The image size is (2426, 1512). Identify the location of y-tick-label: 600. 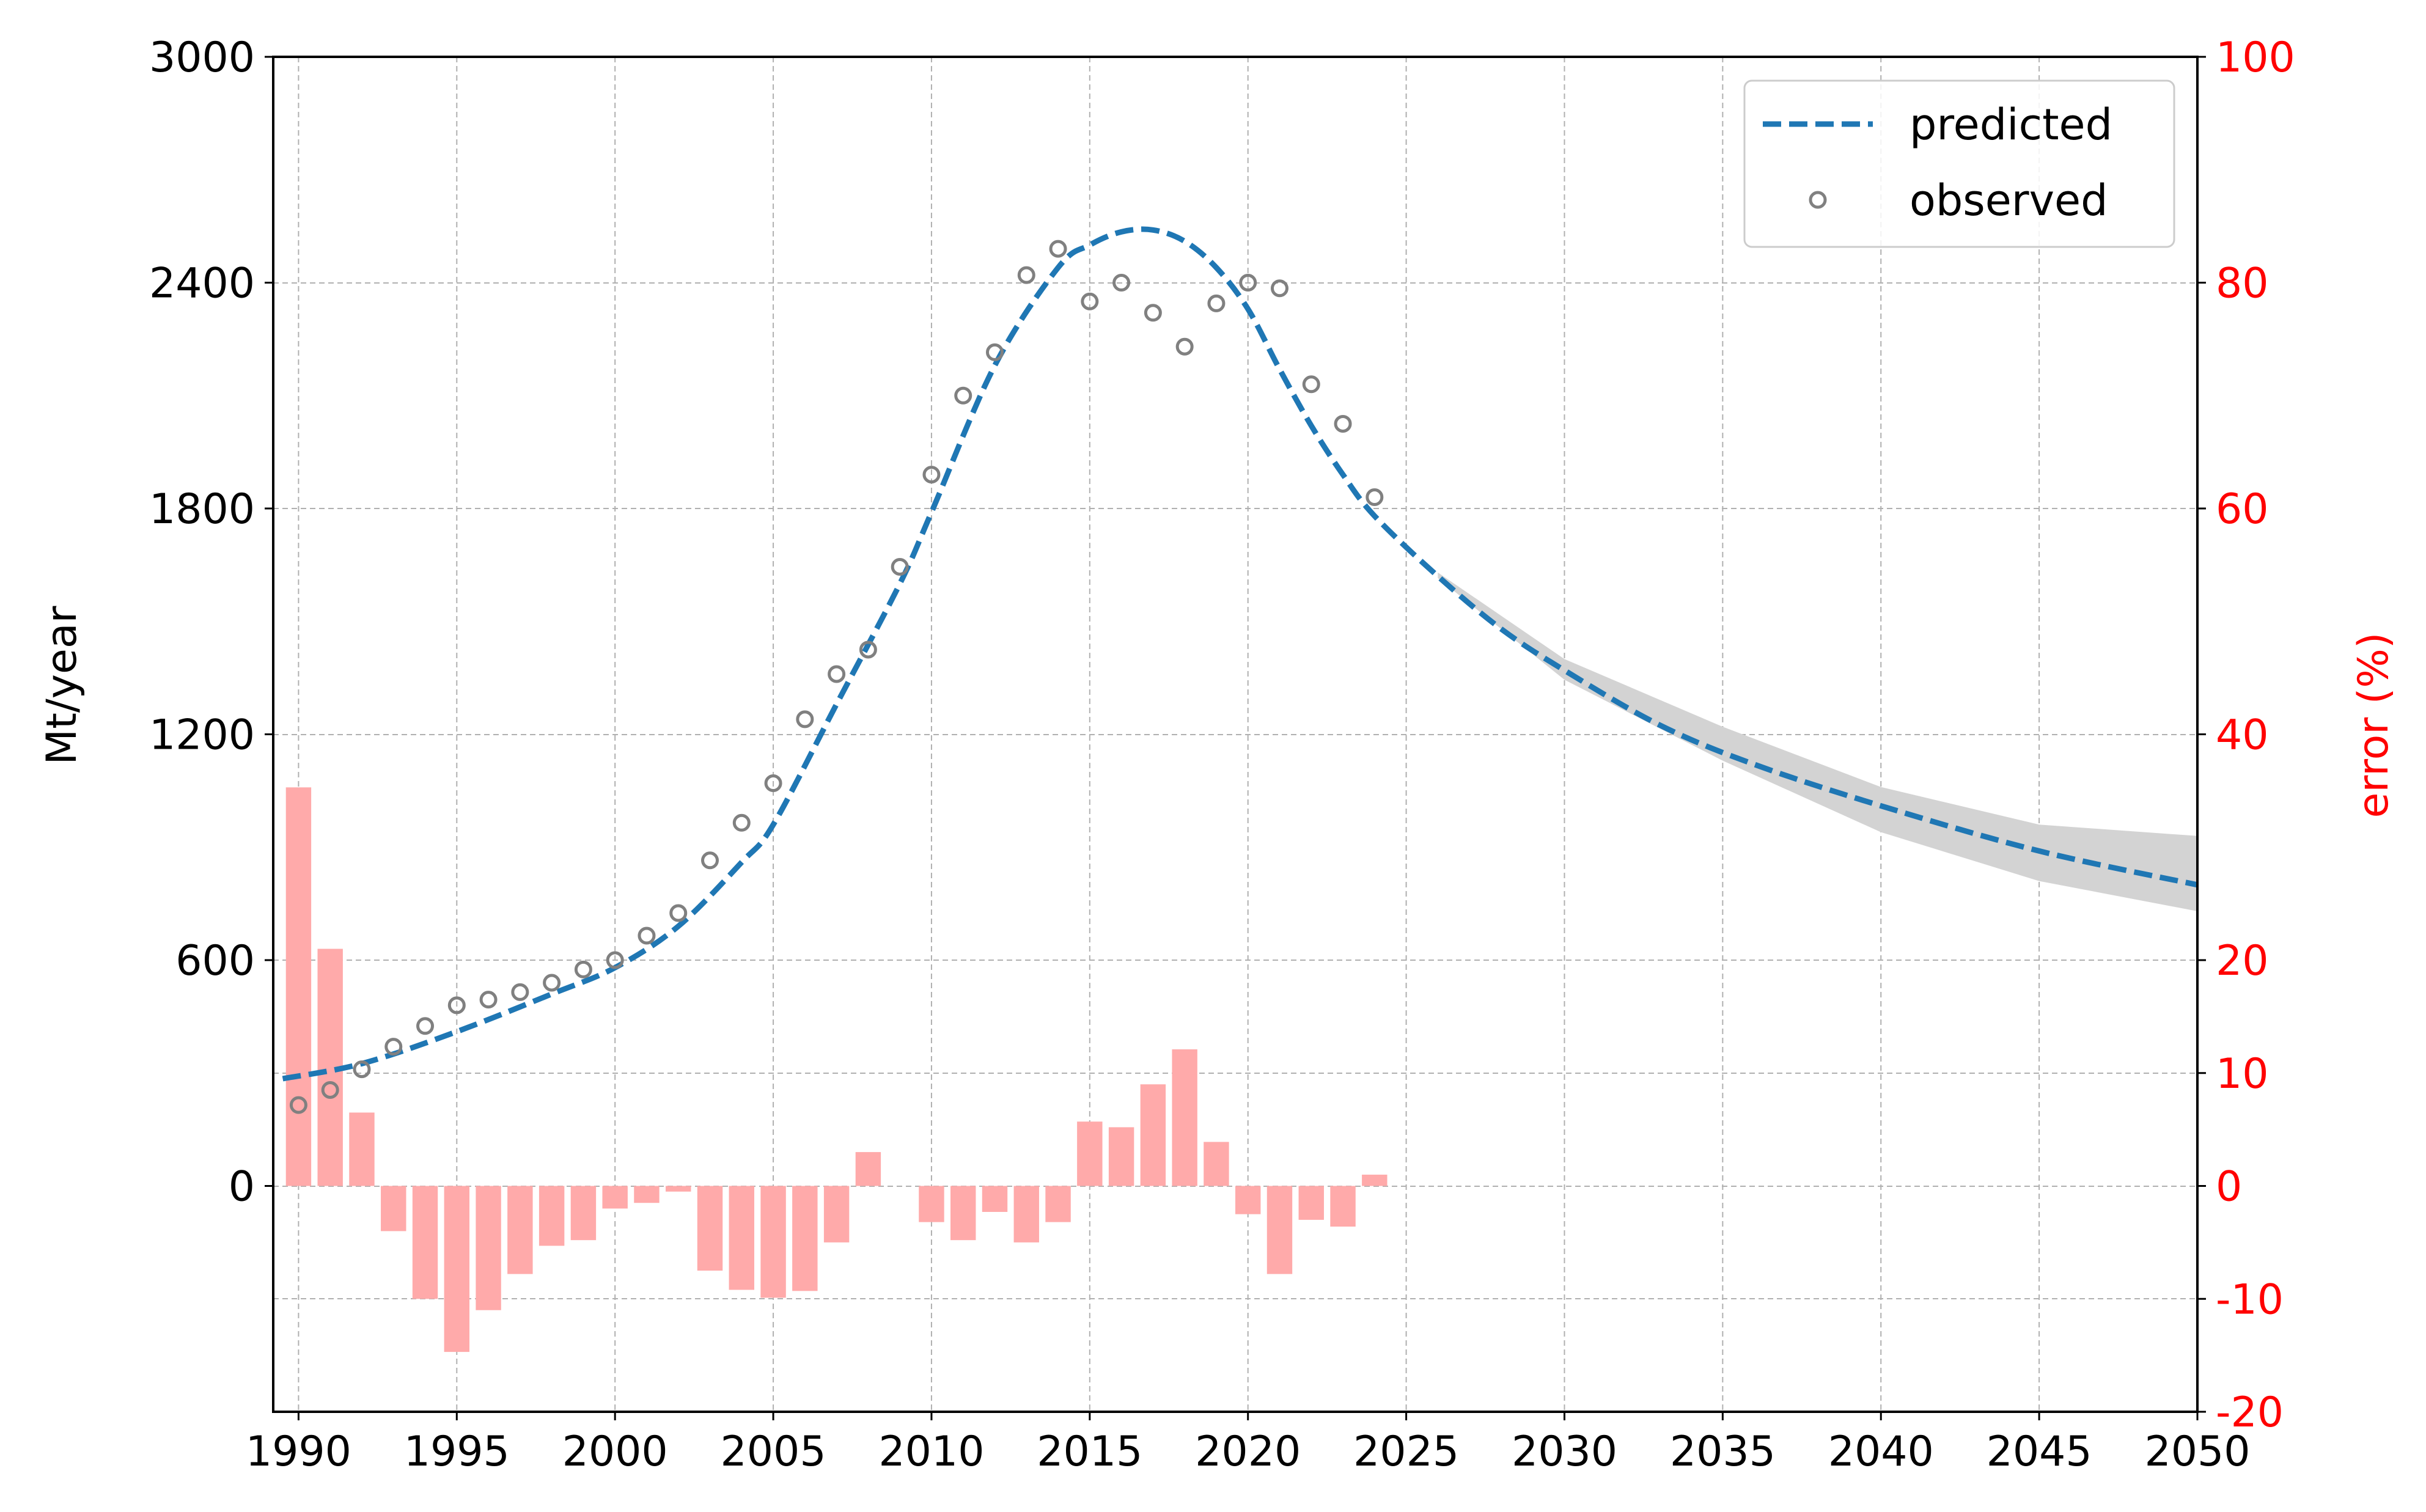
(215, 961).